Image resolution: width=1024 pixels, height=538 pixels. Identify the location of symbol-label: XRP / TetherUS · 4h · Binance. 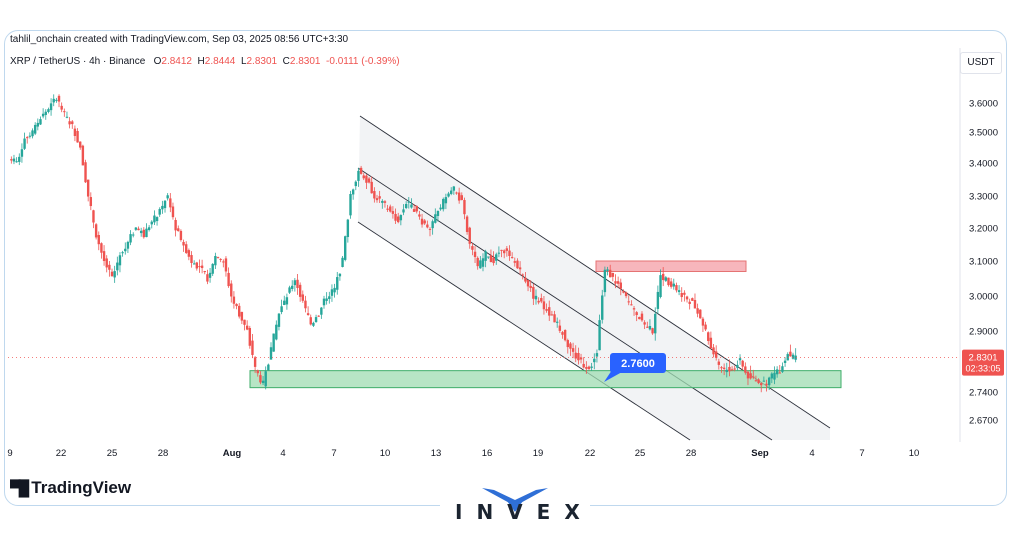
(78, 61).